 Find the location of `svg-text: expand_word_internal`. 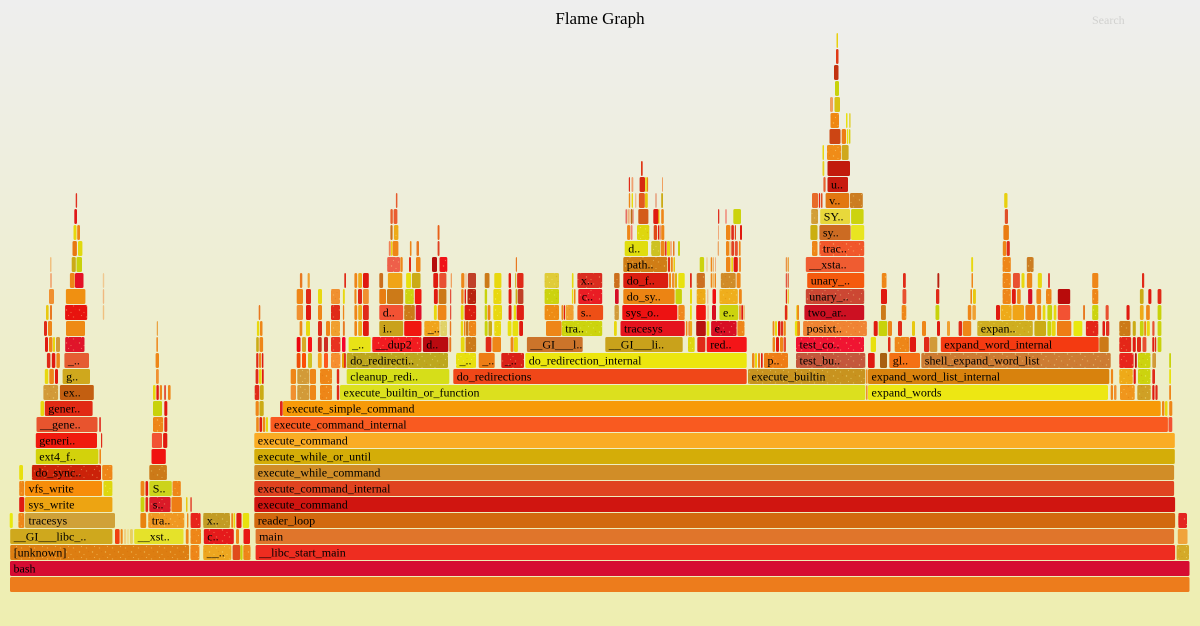

svg-text: expand_word_internal is located at coordinates (998, 345).